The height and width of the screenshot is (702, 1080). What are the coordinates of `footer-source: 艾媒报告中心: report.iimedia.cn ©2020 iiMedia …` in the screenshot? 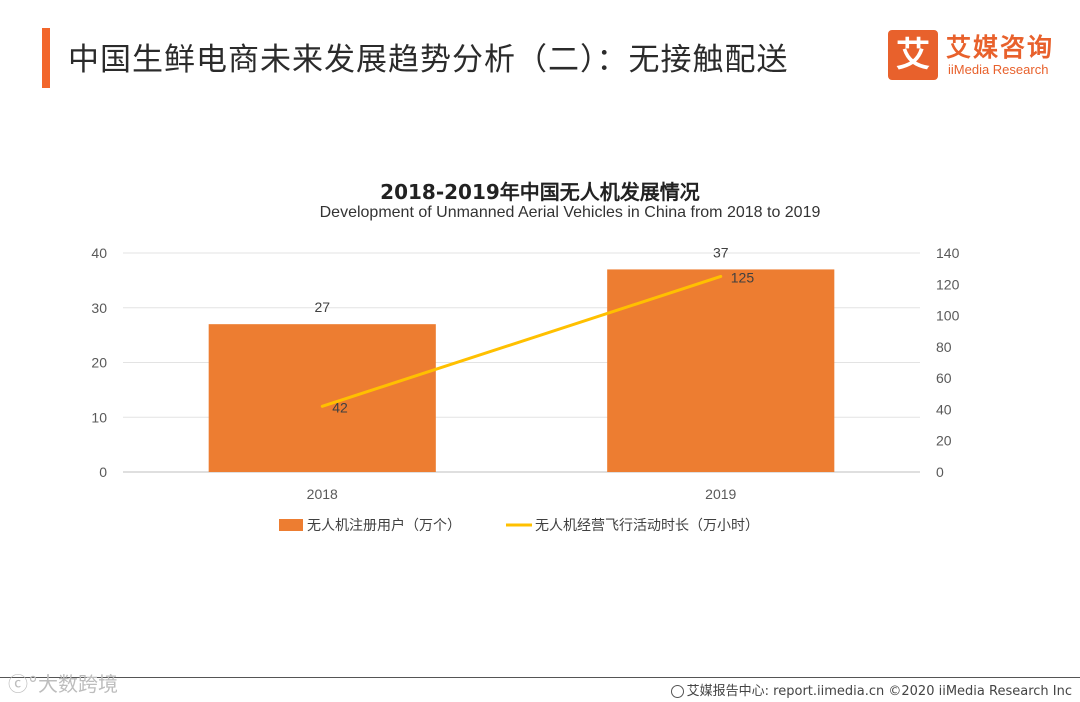 It's located at (871, 689).